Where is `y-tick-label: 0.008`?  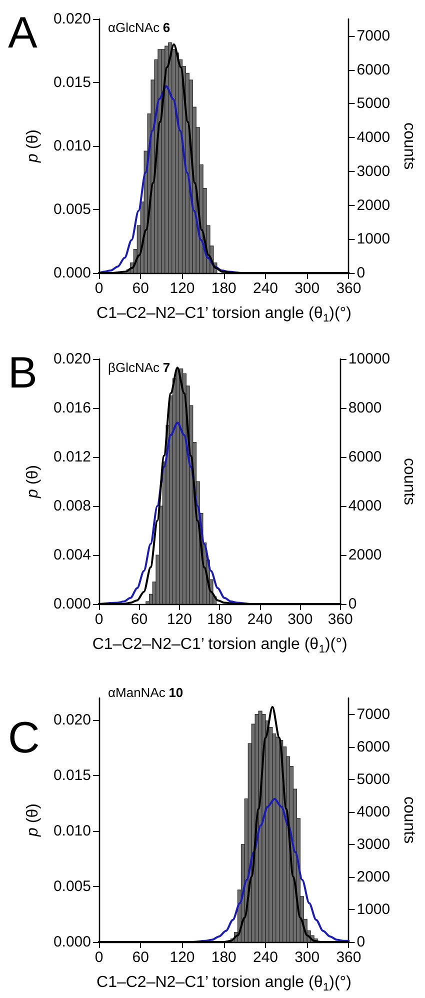
y-tick-label: 0.008 is located at coordinates (72, 506).